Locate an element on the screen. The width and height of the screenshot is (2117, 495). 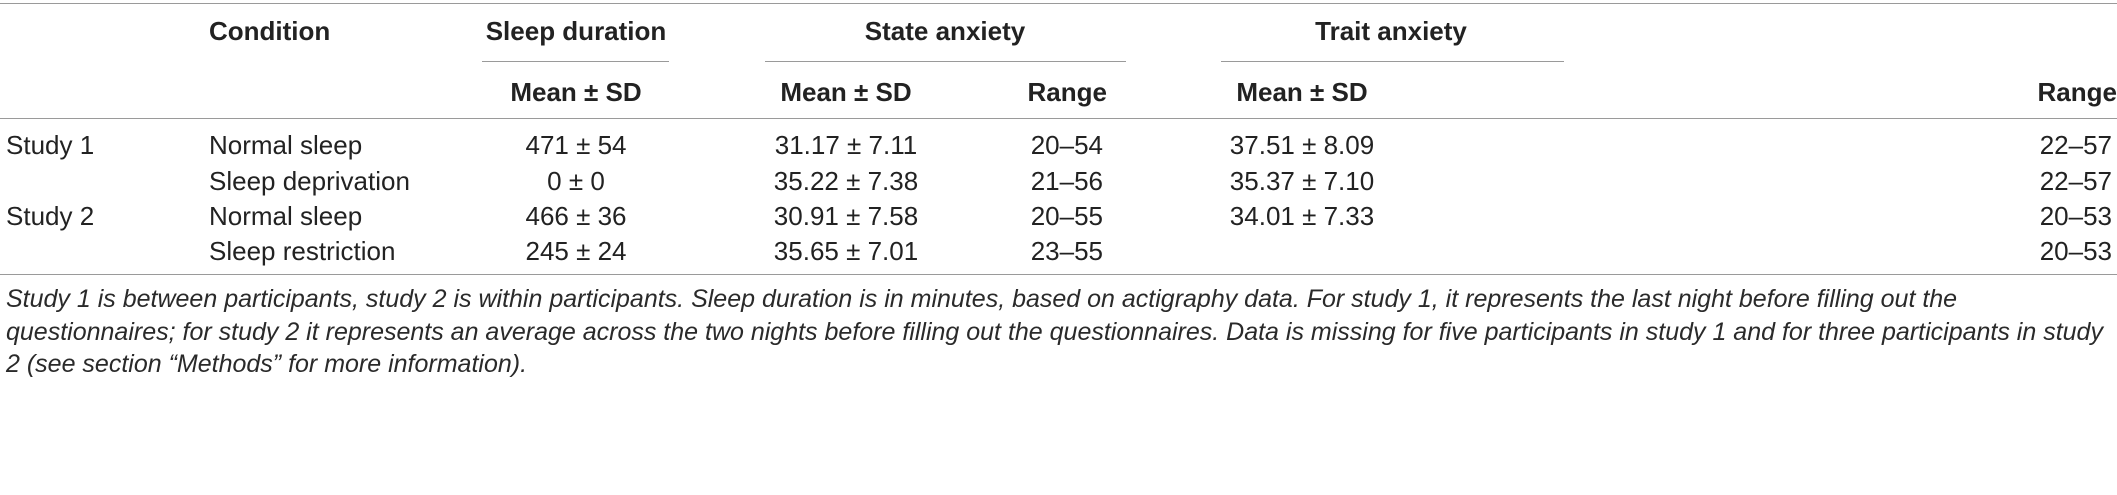
table-cell-trait-mean: 37.51 ± 8.09 is located at coordinates (1302, 145).